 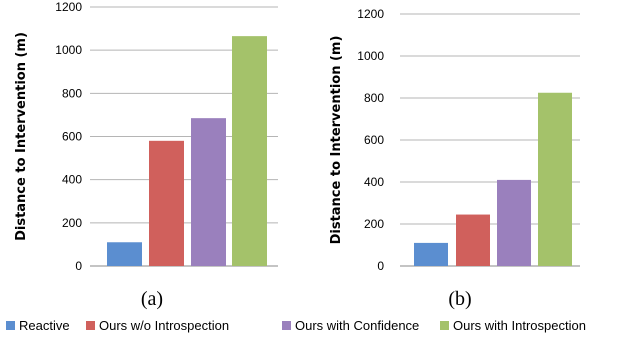 What do you see at coordinates (208, 192) in the screenshot?
I see `bar-a-ours-with-confidence` at bounding box center [208, 192].